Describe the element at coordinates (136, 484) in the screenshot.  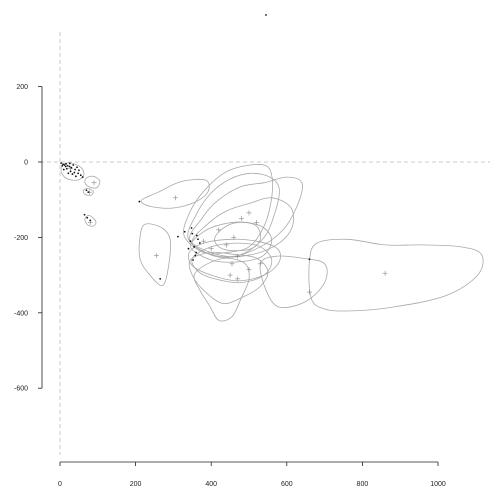
I see `x-tick-label: 200` at that location.